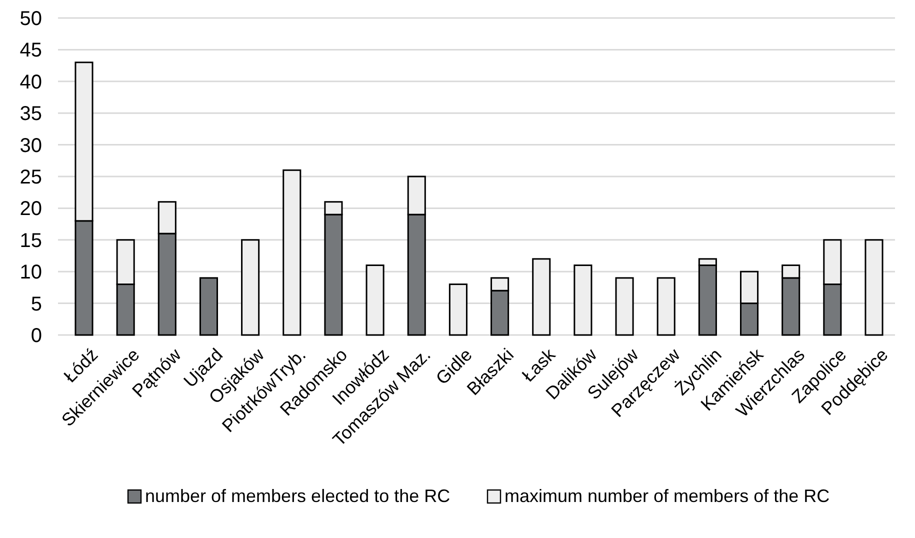 The width and height of the screenshot is (915, 538). I want to click on y-tick-label: 40, so click(31, 82).